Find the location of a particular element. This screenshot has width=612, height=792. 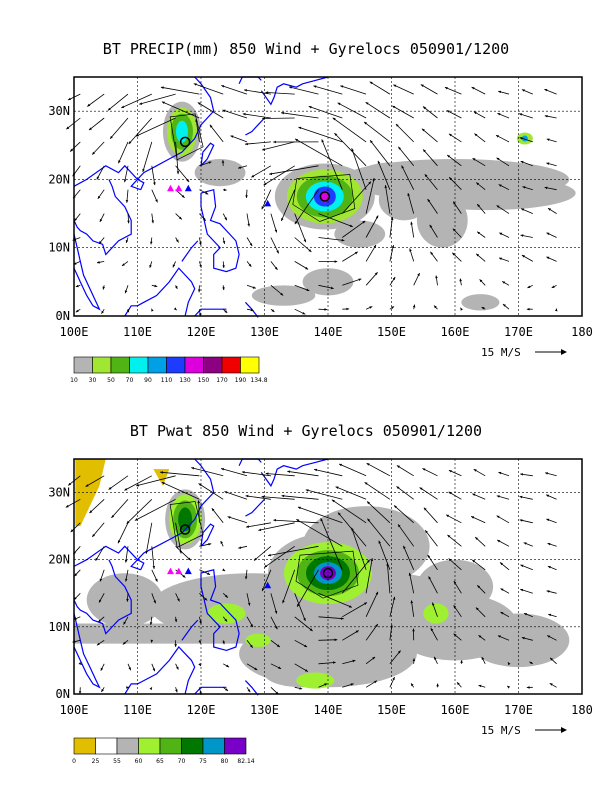

coastlines is located at coordinates (201, 197).